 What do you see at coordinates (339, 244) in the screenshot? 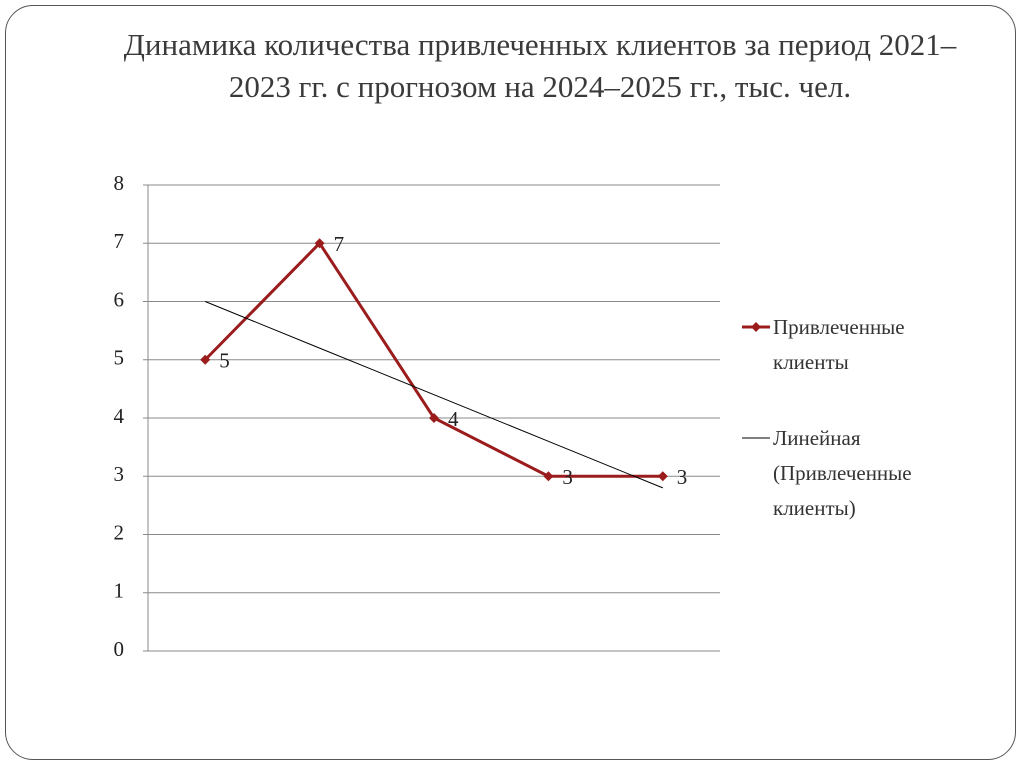
I see `data-label: 7` at bounding box center [339, 244].